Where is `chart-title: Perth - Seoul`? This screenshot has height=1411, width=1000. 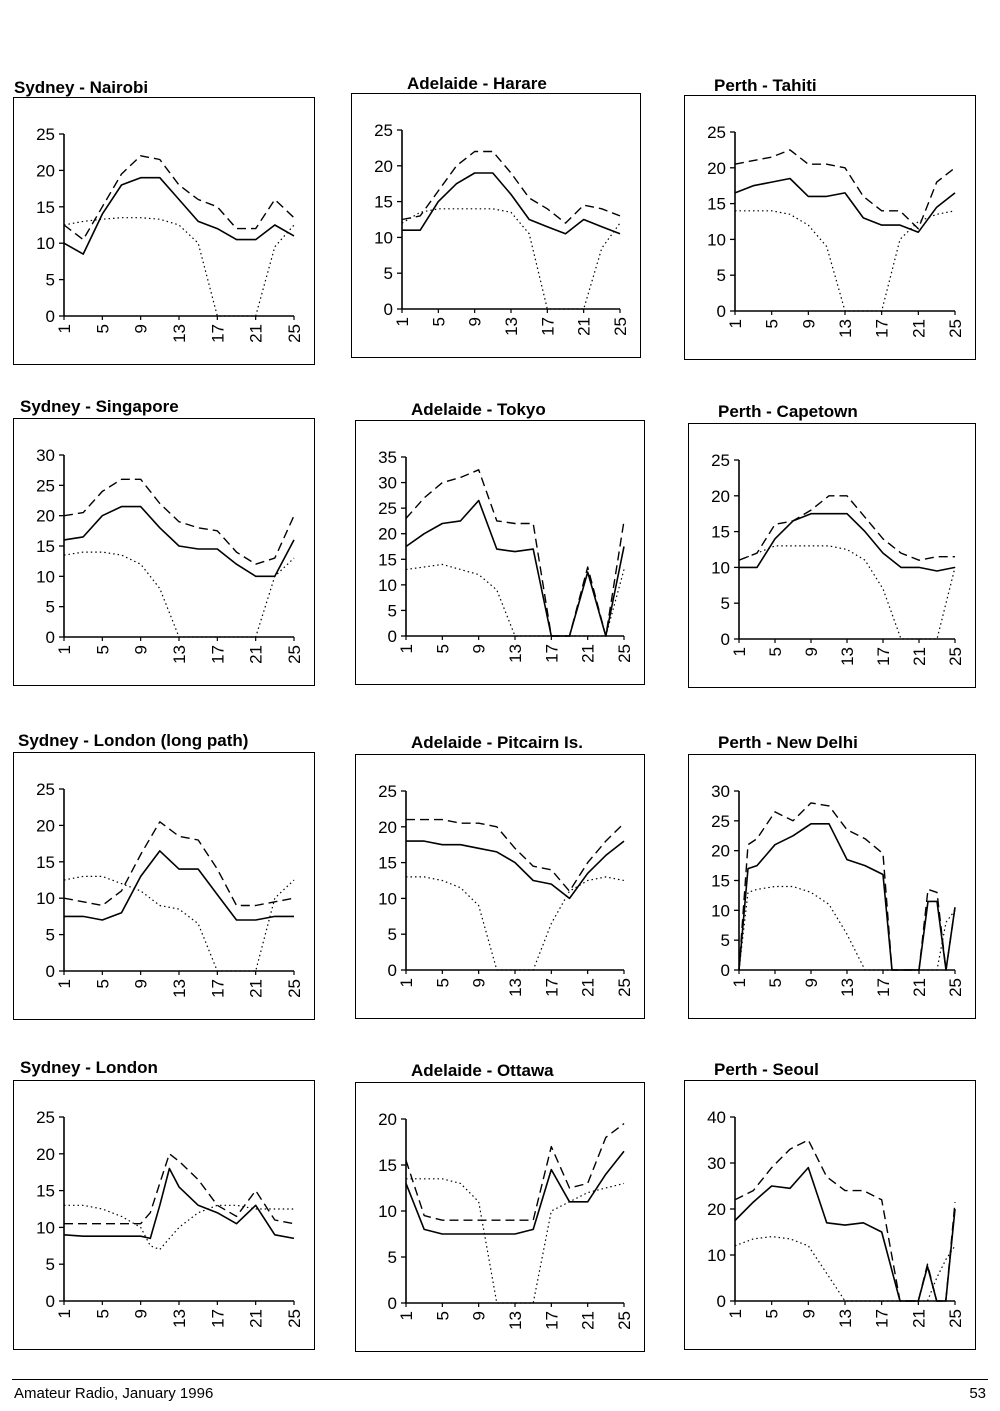 chart-title: Perth - Seoul is located at coordinates (766, 1069).